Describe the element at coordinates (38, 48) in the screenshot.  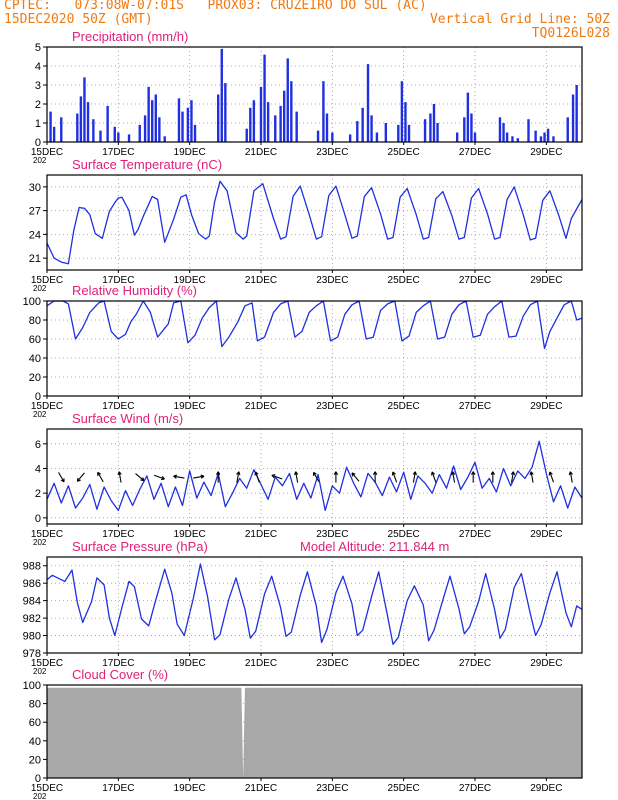
I see `y-tick-label: 5` at that location.